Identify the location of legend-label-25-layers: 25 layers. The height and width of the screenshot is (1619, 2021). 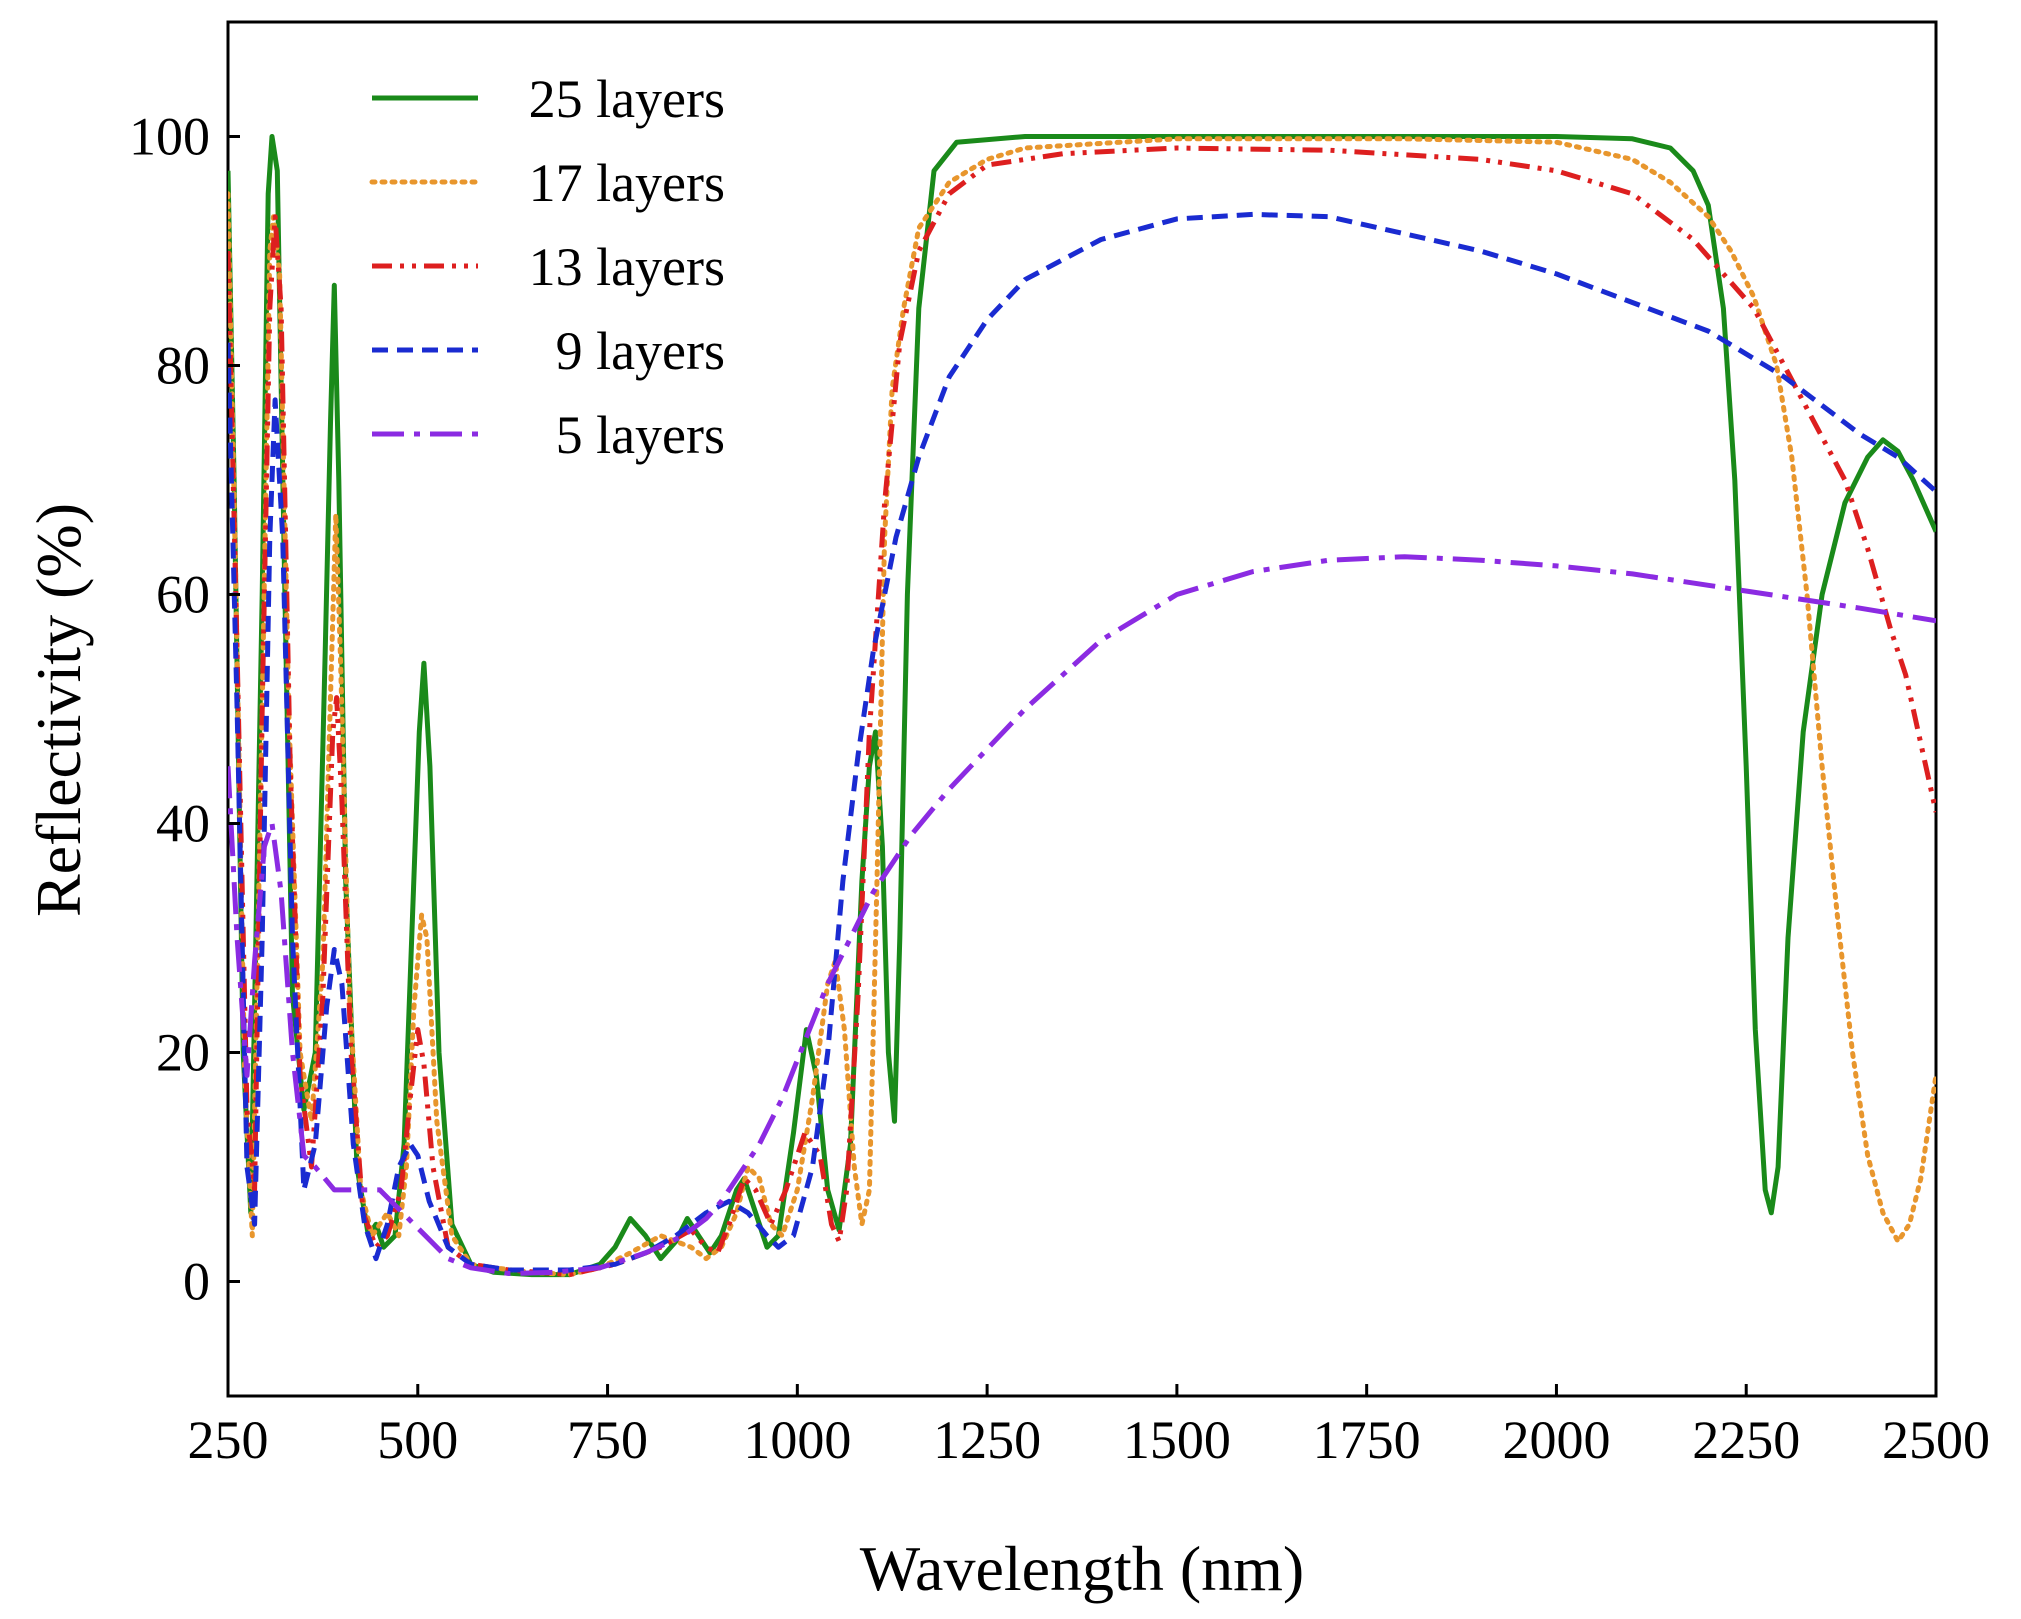
(627, 99).